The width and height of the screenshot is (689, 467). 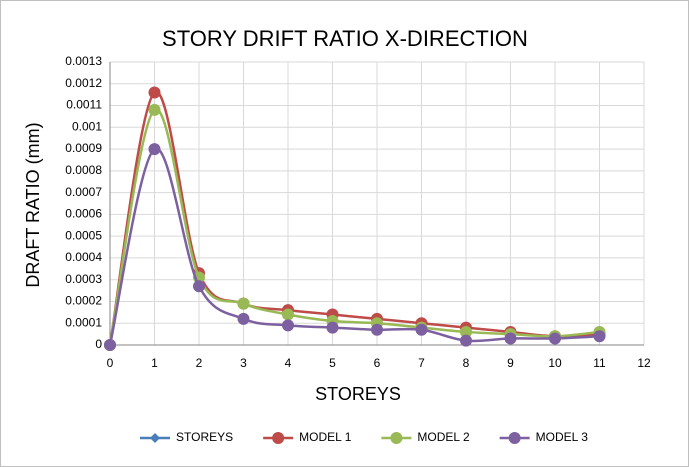 I want to click on y-tick-label: 0.0006, so click(x=83, y=214).